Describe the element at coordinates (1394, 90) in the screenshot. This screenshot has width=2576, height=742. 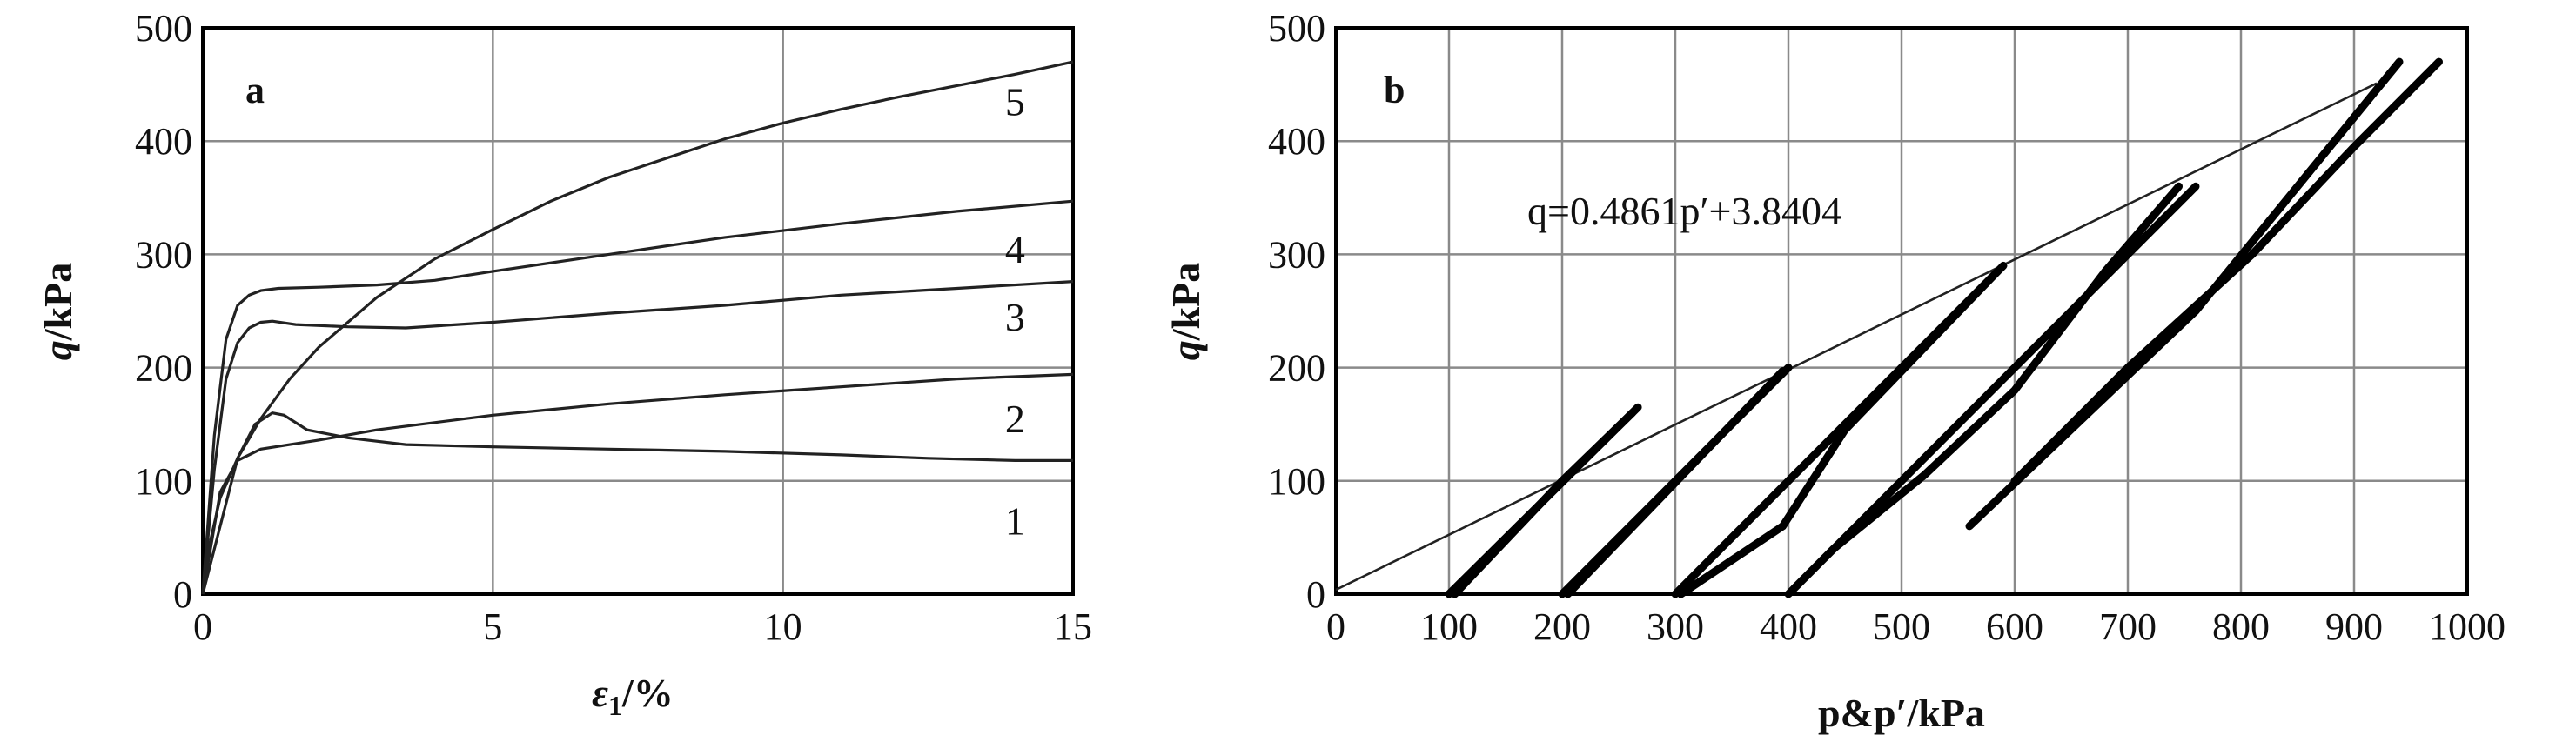
I see `panel-b-label: b` at that location.